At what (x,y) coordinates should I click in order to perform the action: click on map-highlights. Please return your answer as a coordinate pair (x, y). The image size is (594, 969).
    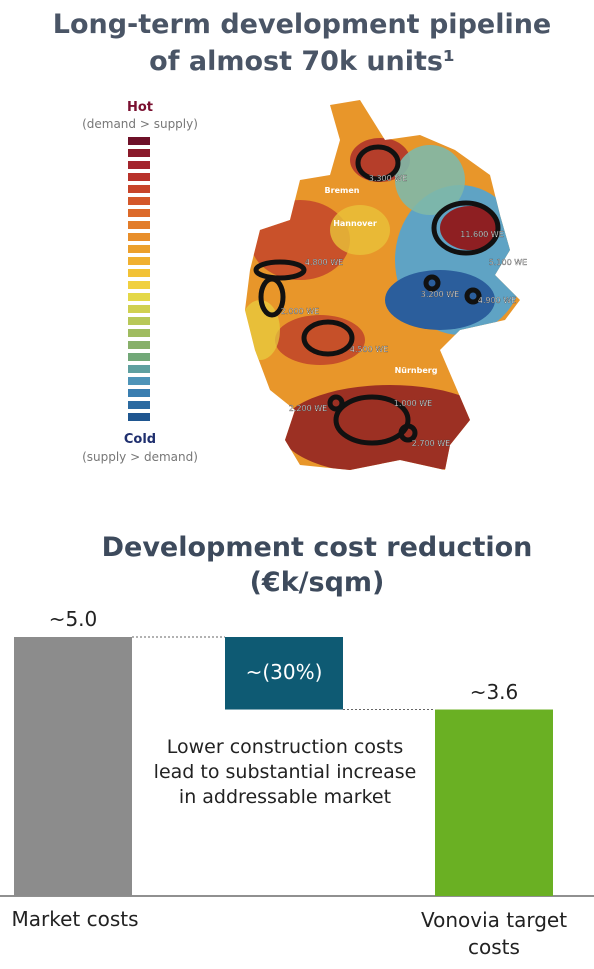
    Looking at the image, I should click on (377, 295).